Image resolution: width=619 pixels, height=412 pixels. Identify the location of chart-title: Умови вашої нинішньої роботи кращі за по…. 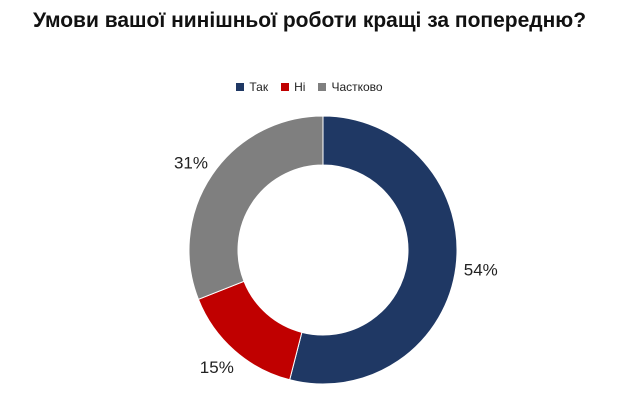
(309, 20).